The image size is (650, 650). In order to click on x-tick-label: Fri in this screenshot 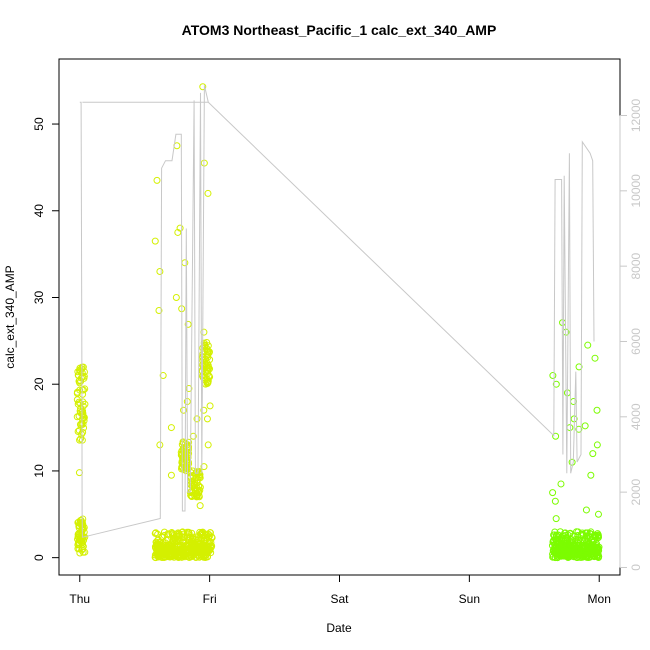, I will do `click(210, 599)`.